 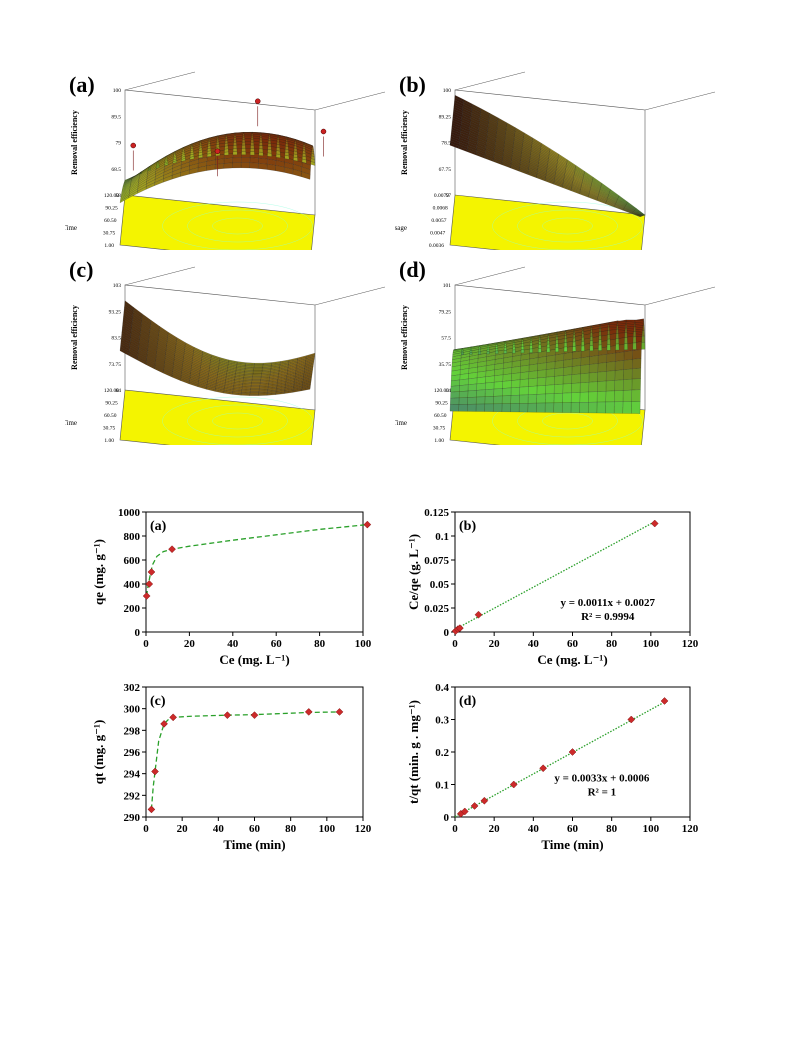 I want to click on y-tick-label: 292, so click(x=132, y=796).